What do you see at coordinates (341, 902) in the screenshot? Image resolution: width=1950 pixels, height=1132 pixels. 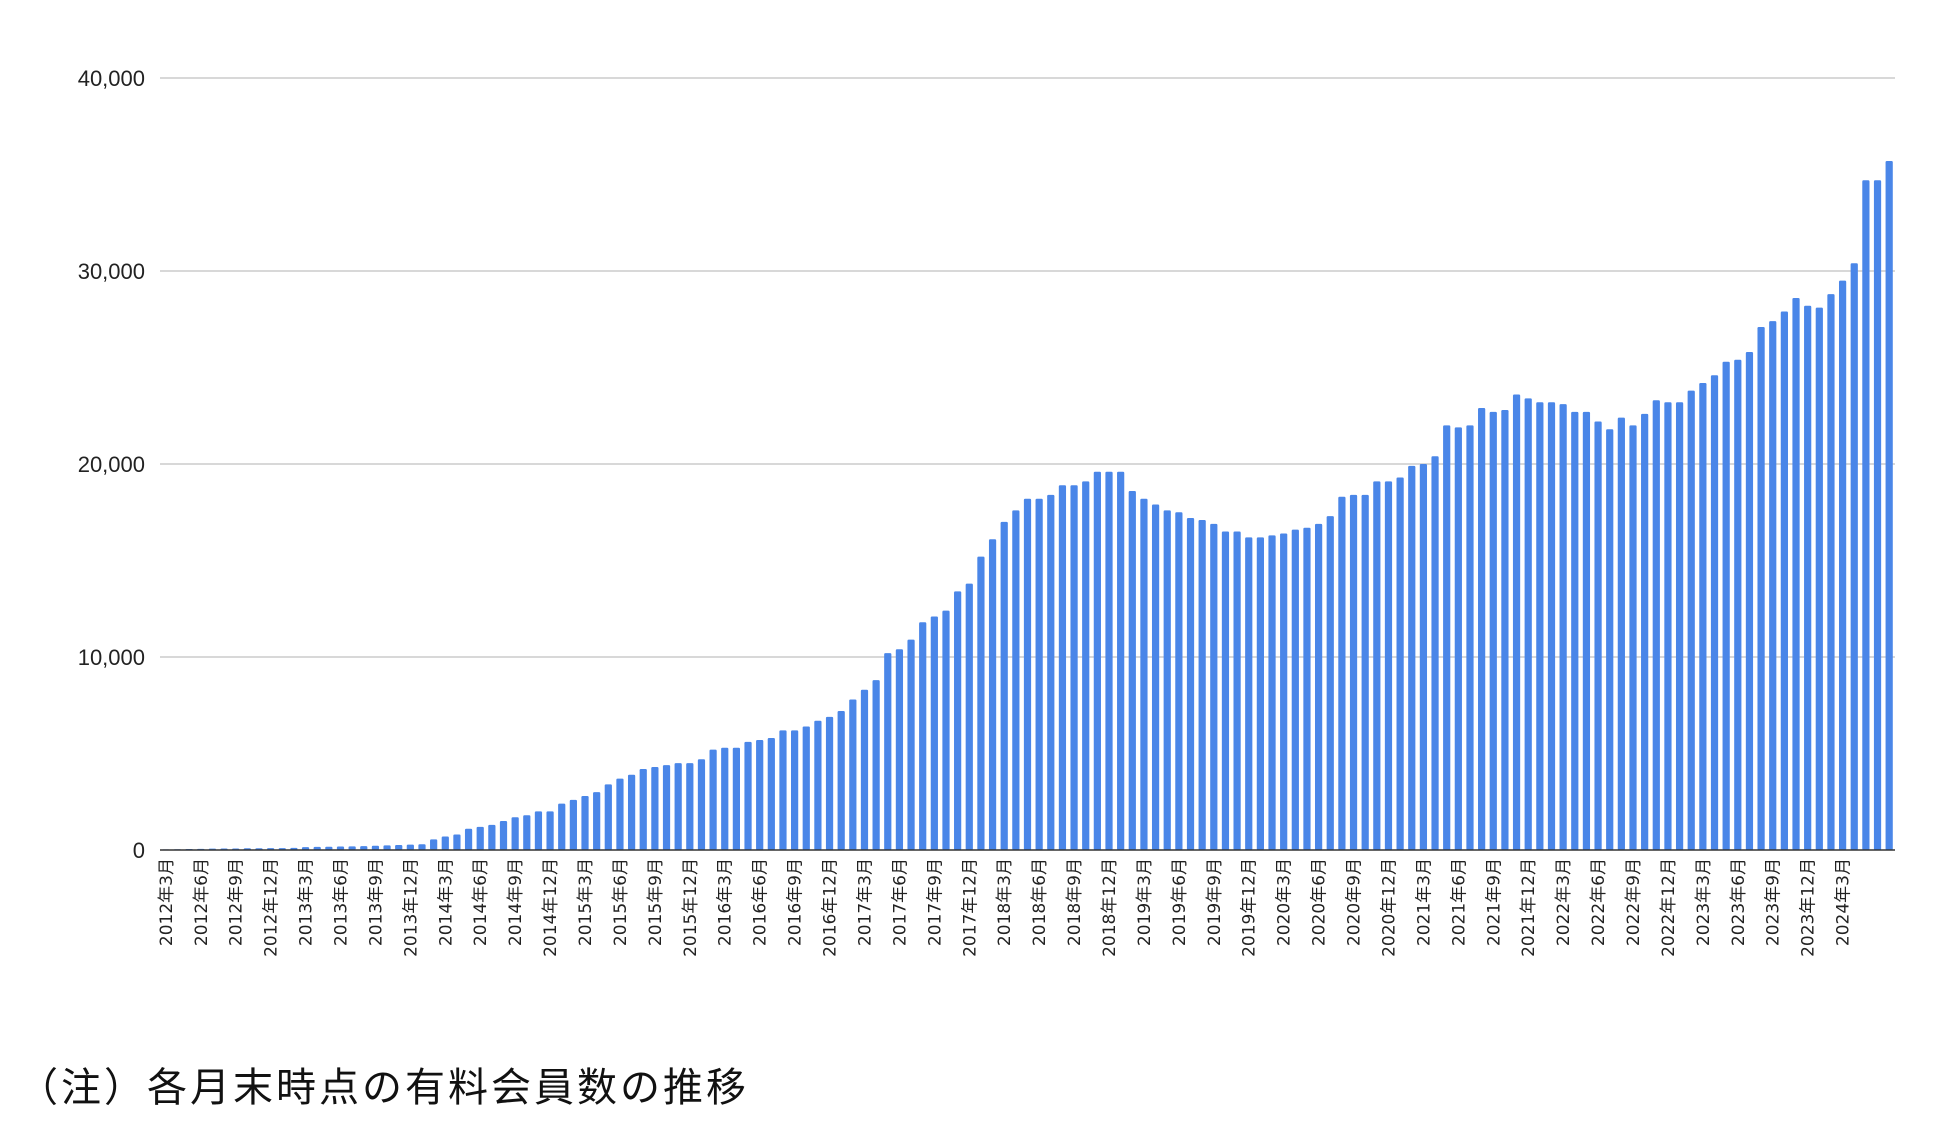 I see `x-tick-label: 2013年6月` at bounding box center [341, 902].